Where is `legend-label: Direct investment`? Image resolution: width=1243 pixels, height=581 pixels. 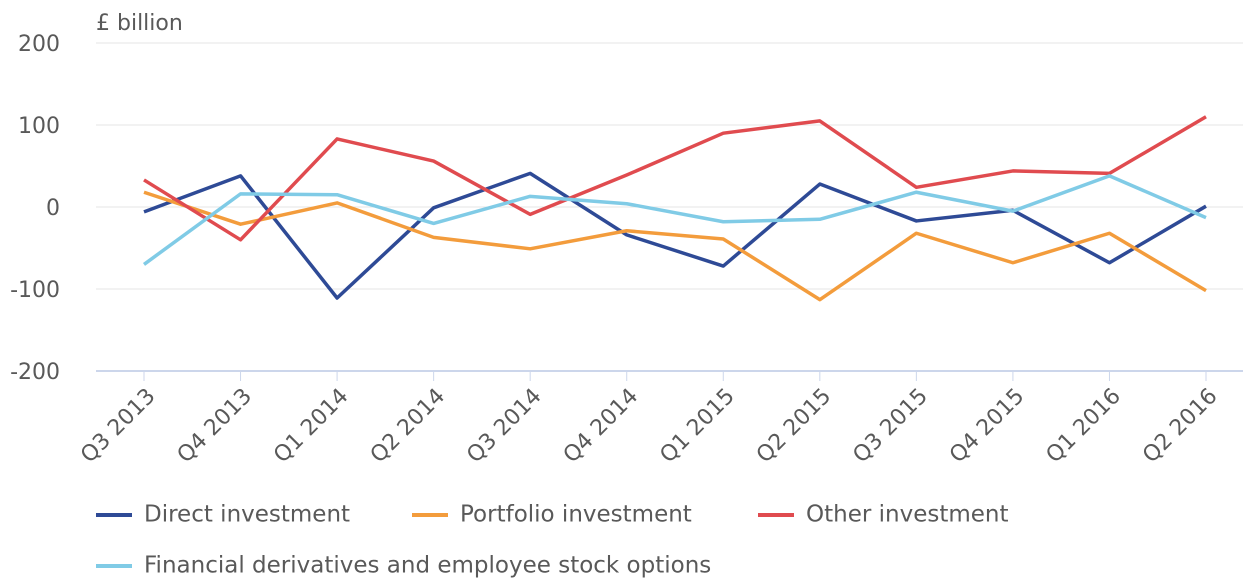
legend-label: Direct investment is located at coordinates (247, 515).